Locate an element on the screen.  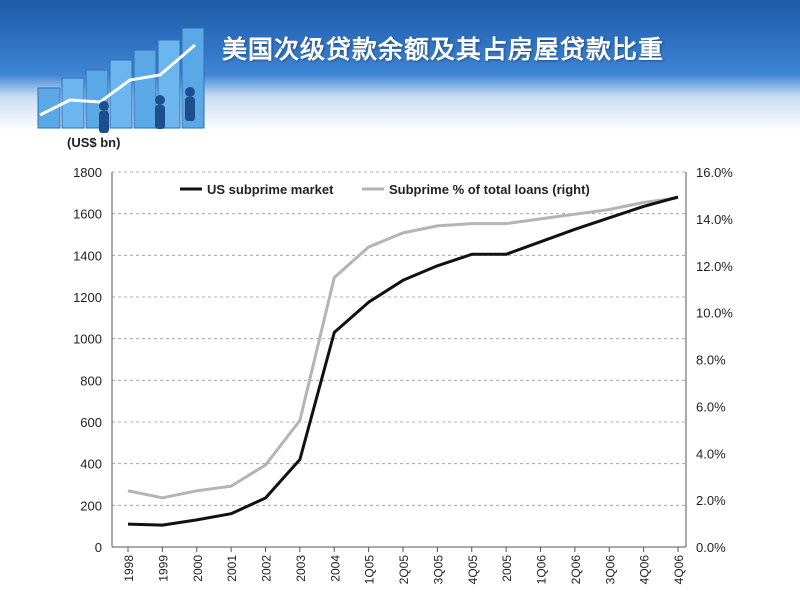
right-tick-label: 12.0% is located at coordinates (714, 266).